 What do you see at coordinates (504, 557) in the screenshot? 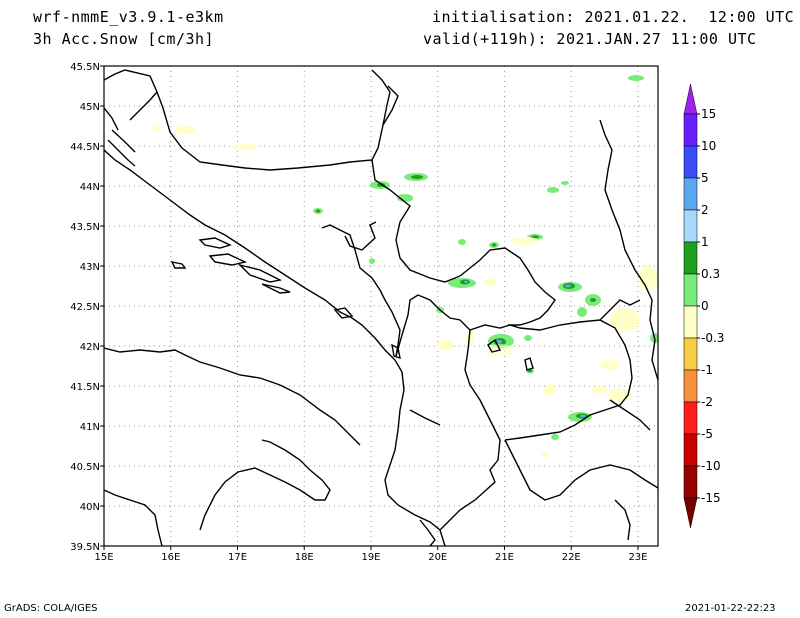
I see `lon-tick-label: 21E` at bounding box center [504, 557].